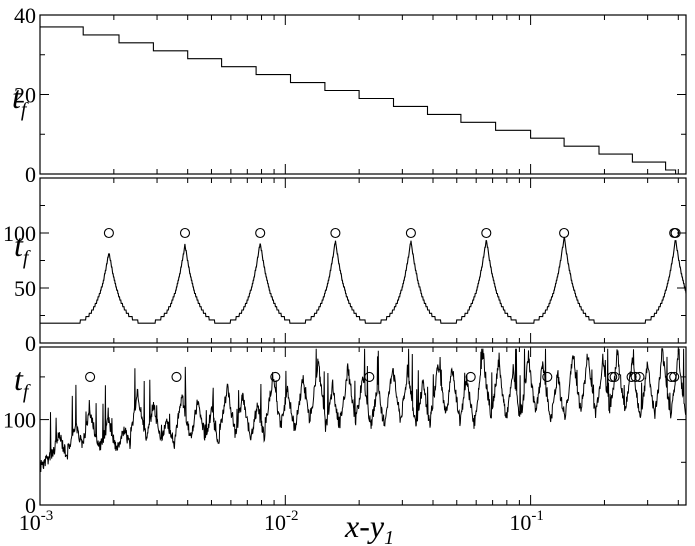 This screenshot has width=695, height=546. Describe the element at coordinates (392, 233) in the screenshot. I see `panel-middle-markers` at that location.